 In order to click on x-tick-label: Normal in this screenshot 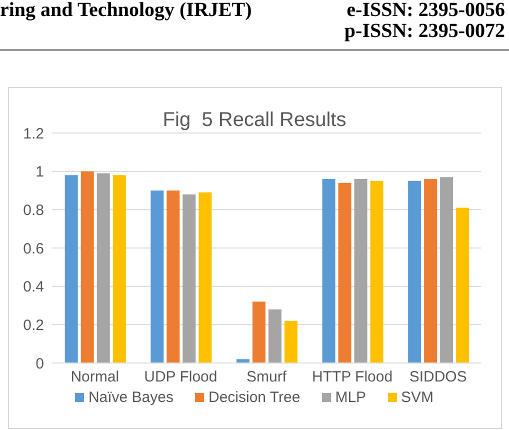, I will do `click(95, 377)`.